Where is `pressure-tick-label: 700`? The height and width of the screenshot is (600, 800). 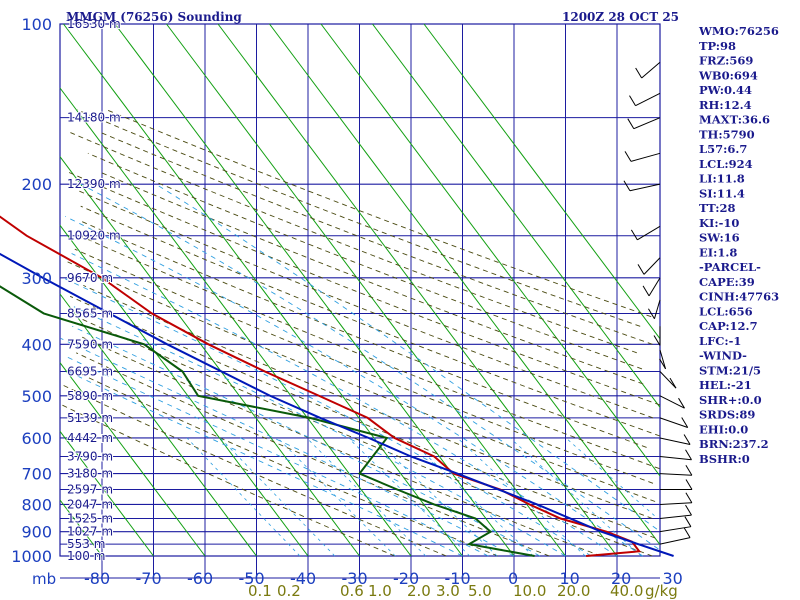
pressure-tick-label: 700 is located at coordinates (36, 474).